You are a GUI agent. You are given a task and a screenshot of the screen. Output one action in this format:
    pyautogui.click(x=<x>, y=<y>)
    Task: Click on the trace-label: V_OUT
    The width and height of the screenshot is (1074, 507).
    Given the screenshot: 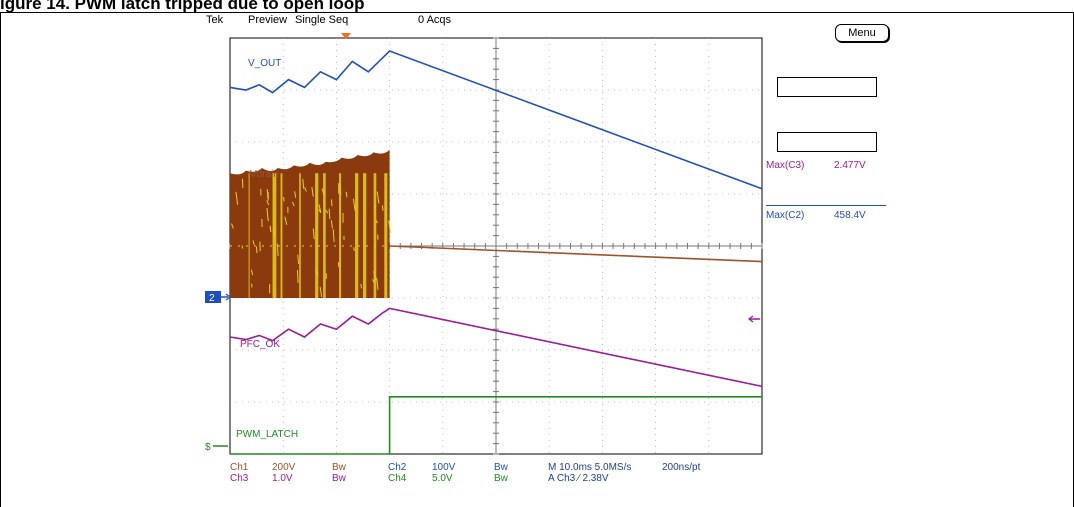 What is the action you would take?
    pyautogui.click(x=264, y=63)
    